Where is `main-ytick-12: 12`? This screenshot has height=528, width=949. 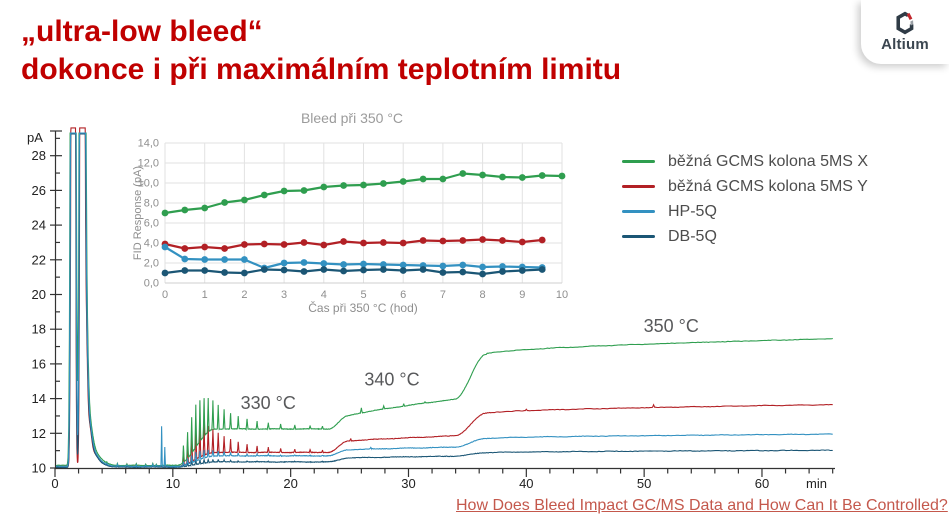 main-ytick-12: 12 is located at coordinates (39, 433).